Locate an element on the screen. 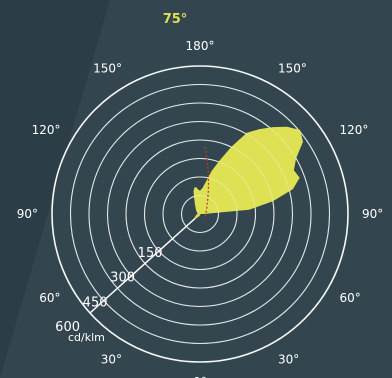 The image size is (392, 378). angle-label: 180° is located at coordinates (200, 46).